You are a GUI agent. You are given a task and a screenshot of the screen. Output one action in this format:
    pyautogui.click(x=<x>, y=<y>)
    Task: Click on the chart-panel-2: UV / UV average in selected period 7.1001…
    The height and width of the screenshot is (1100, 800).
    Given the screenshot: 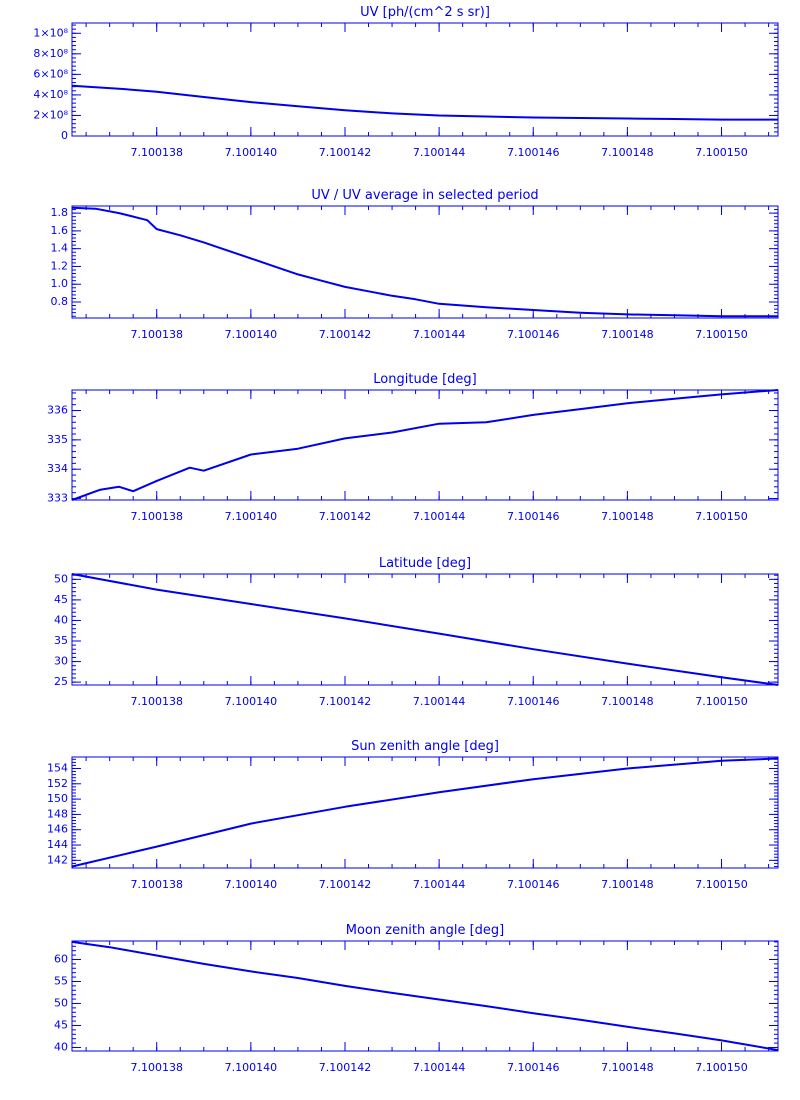 What is the action you would take?
    pyautogui.click(x=415, y=264)
    